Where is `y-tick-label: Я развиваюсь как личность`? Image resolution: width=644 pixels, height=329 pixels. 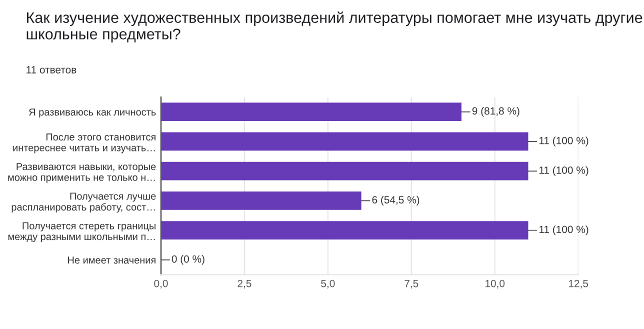
y-tick-label: Я развиваюсь как личность is located at coordinates (92, 113).